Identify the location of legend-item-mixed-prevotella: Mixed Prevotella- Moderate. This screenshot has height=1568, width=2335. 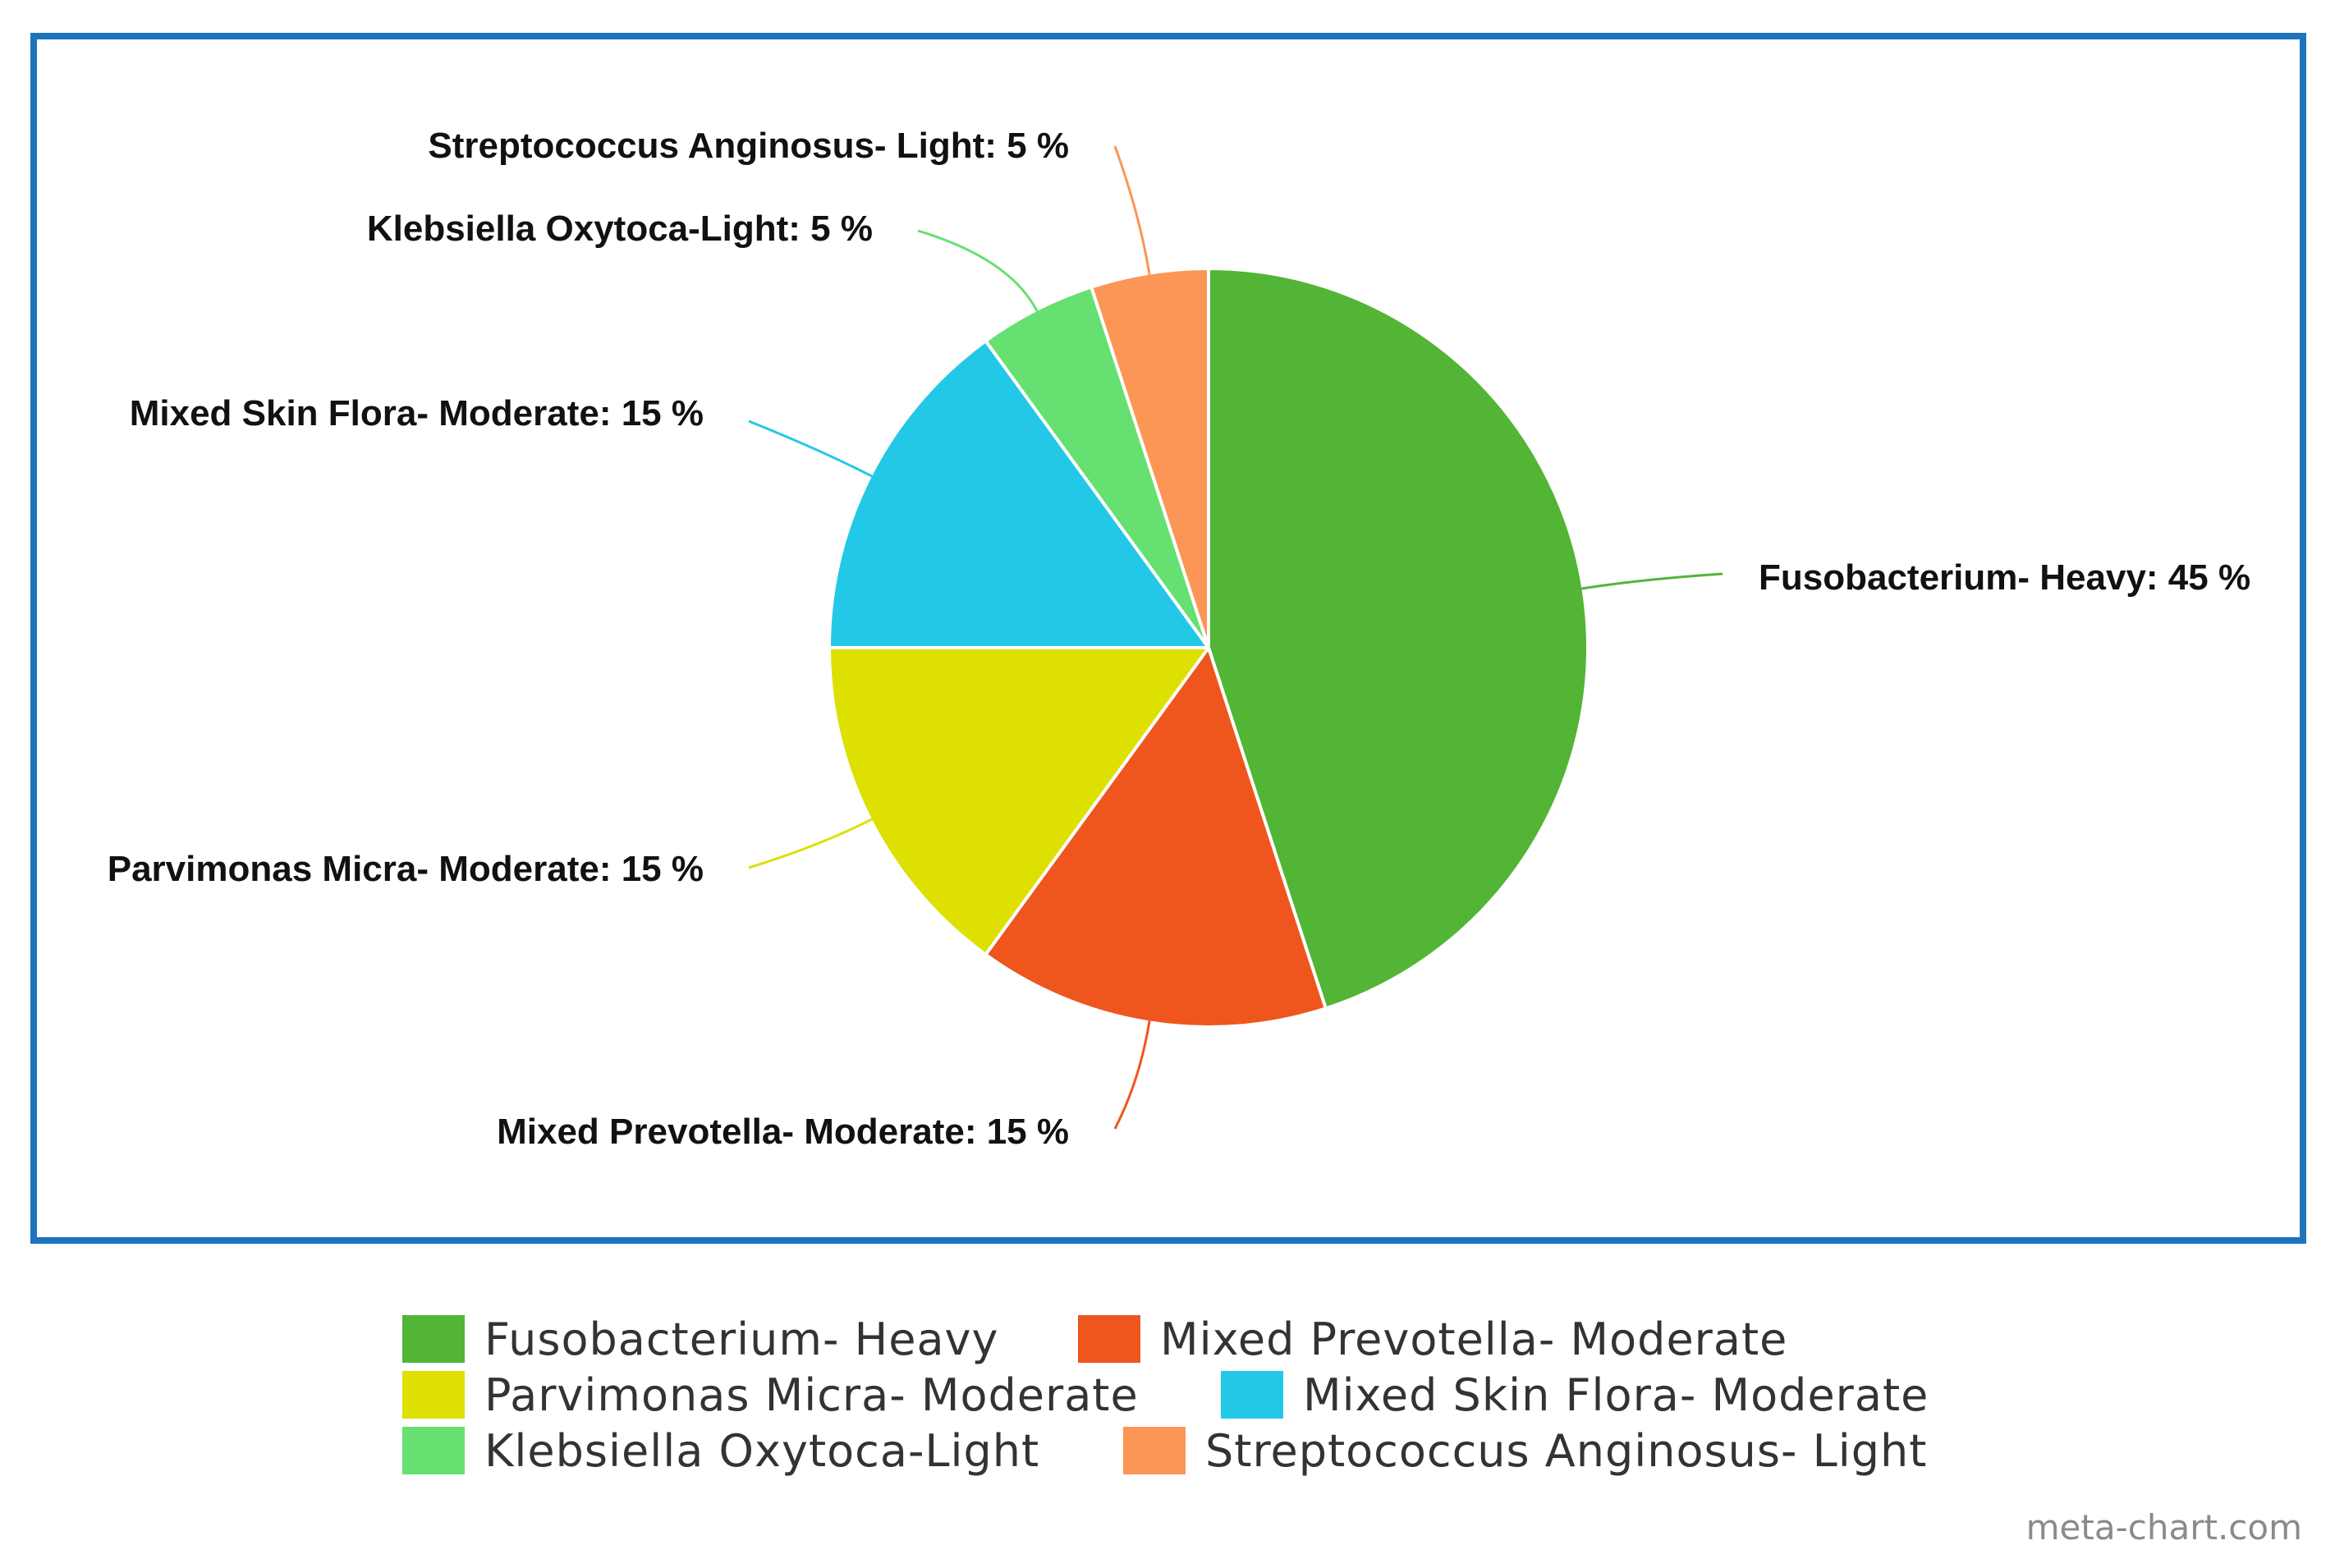
(1433, 1339).